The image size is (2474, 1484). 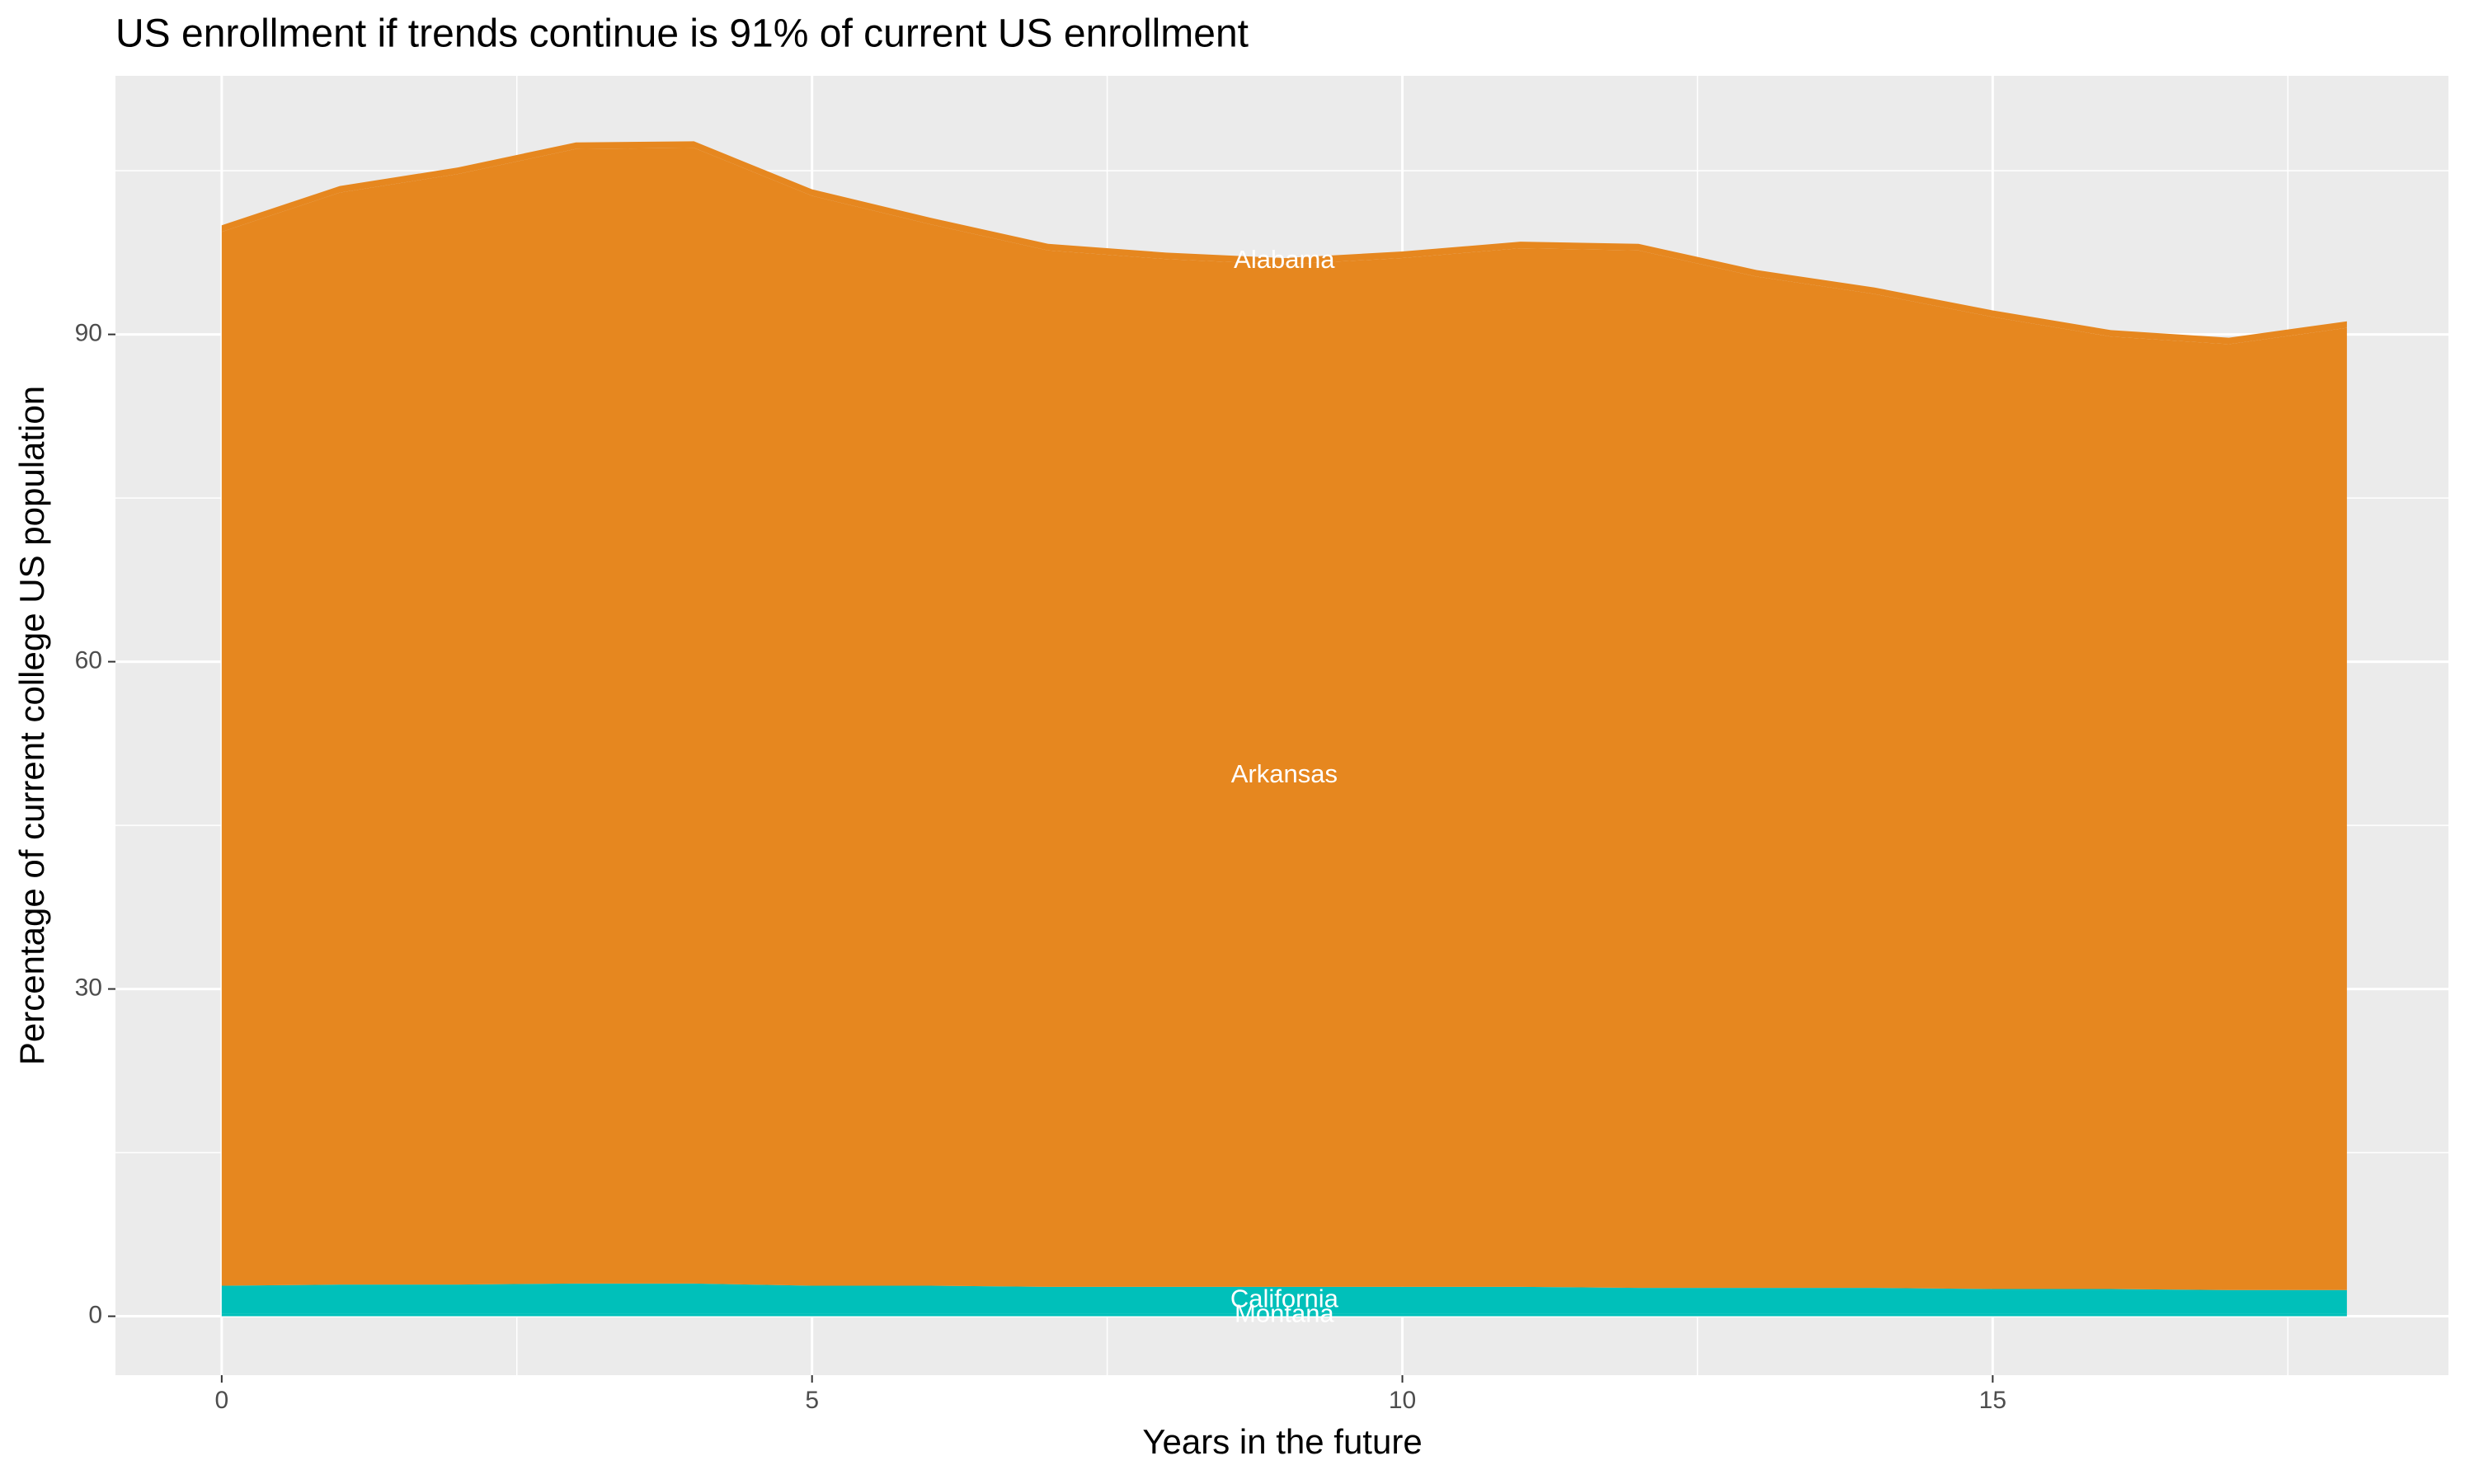 I want to click on x-tick-label: 0, so click(x=222, y=1400).